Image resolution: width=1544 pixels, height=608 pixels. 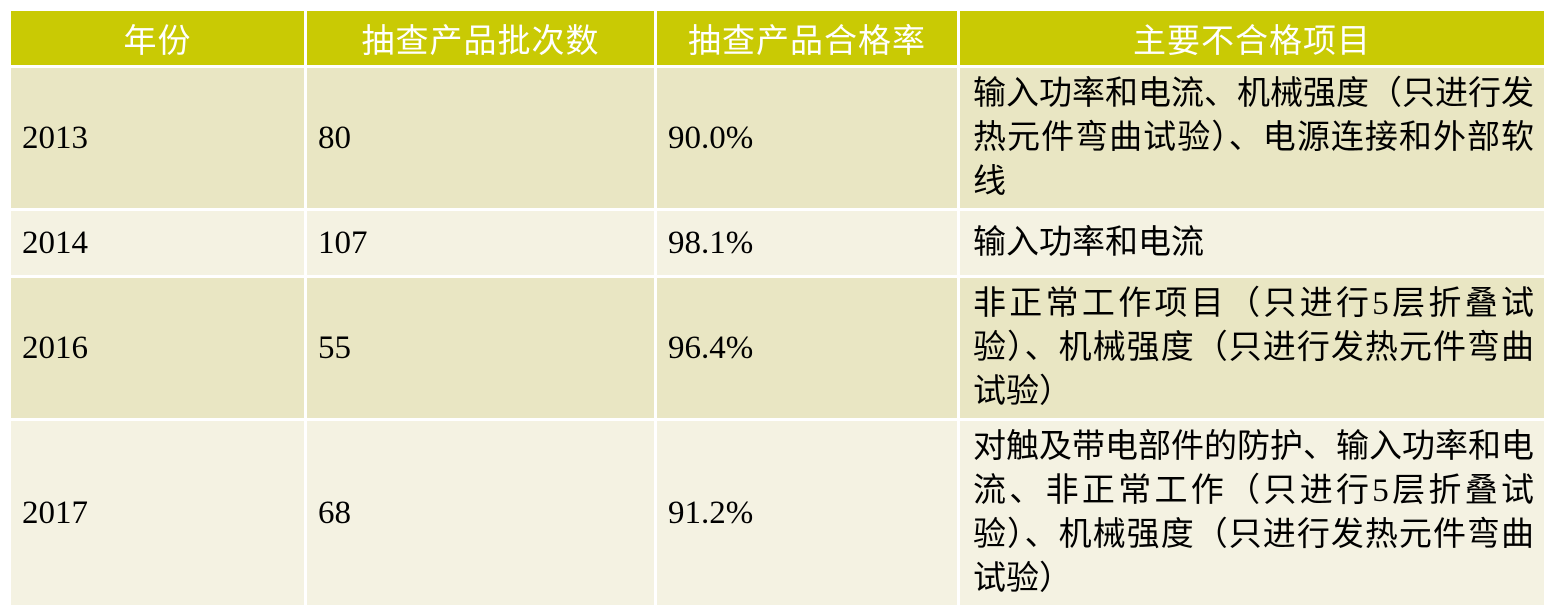 I want to click on batch-count-cell: 80, so click(x=481, y=138).